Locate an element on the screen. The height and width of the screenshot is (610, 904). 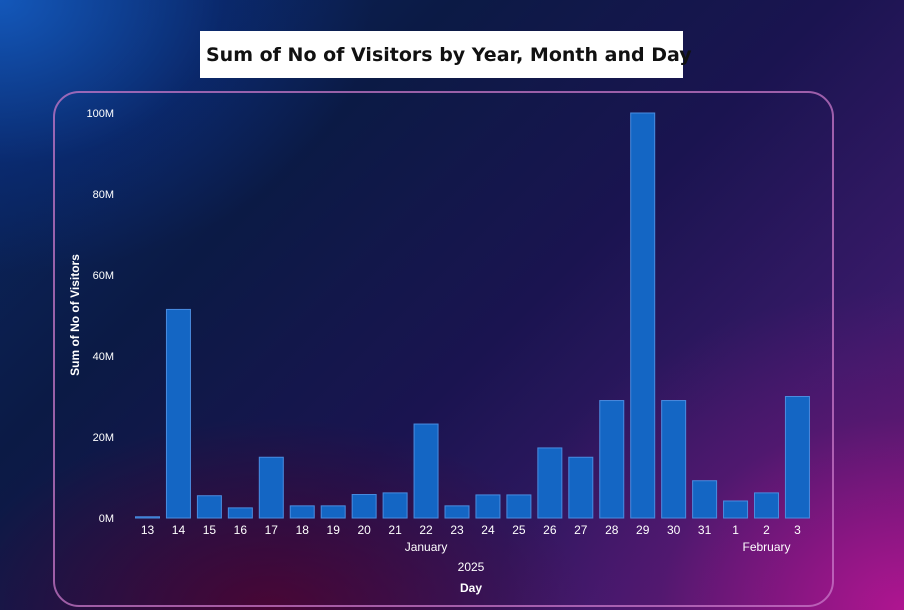
x-tick-label: 3 is located at coordinates (797, 530).